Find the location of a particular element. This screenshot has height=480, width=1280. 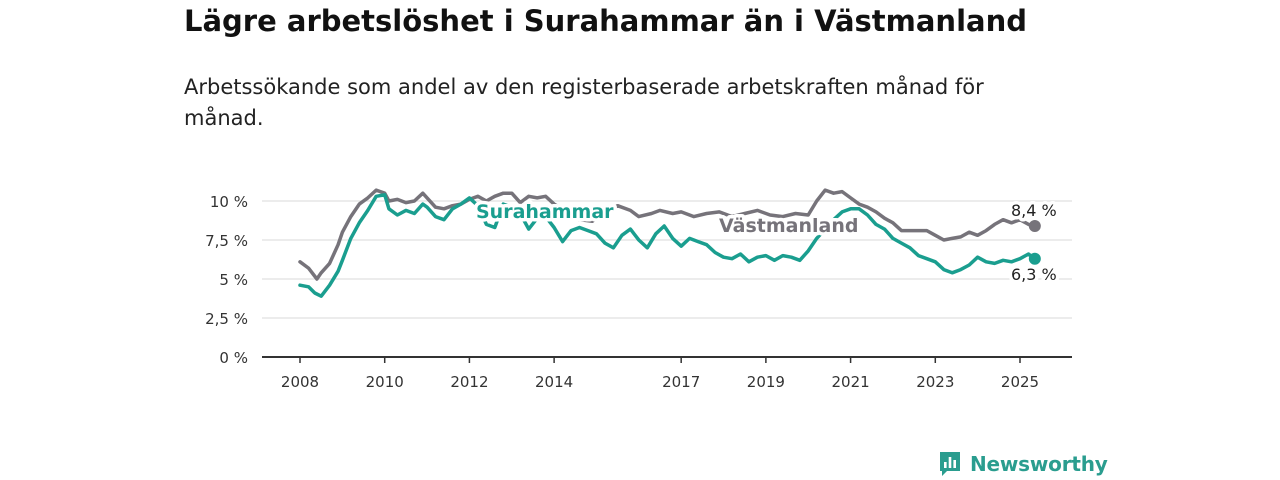

y-tick-label: 10 % is located at coordinates (229, 202).